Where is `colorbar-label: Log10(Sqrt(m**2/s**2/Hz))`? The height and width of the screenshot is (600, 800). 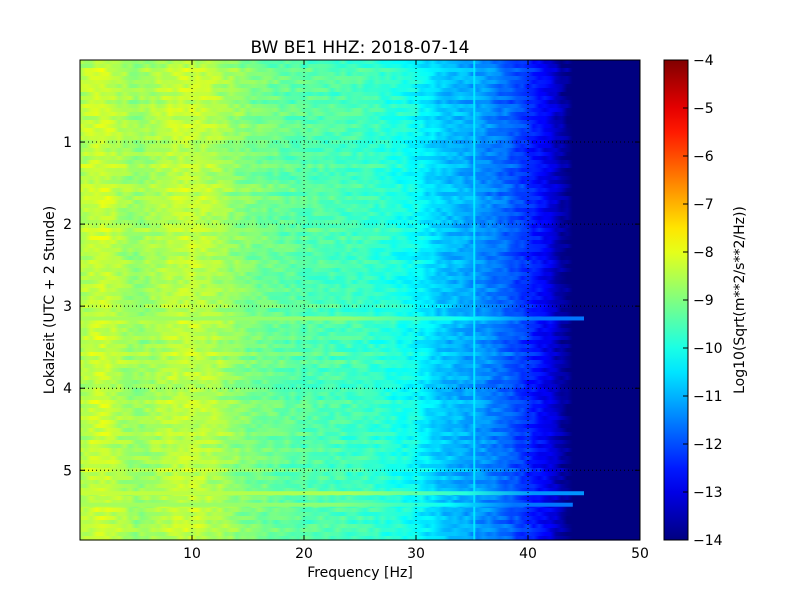 colorbar-label: Log10(Sqrt(m**2/s**2/Hz)) is located at coordinates (740, 300).